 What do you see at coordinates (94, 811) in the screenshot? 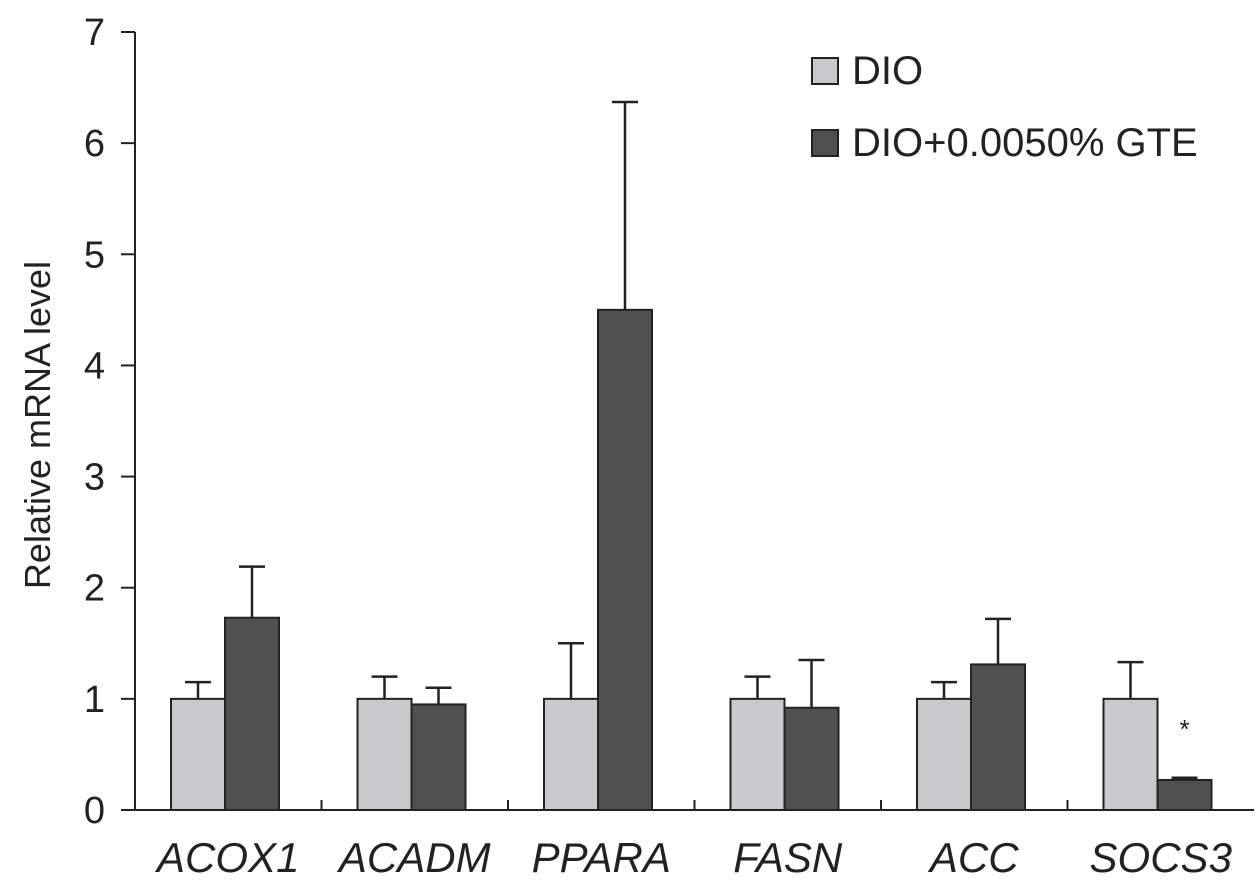
I see `y-tick-label: 0` at bounding box center [94, 811].